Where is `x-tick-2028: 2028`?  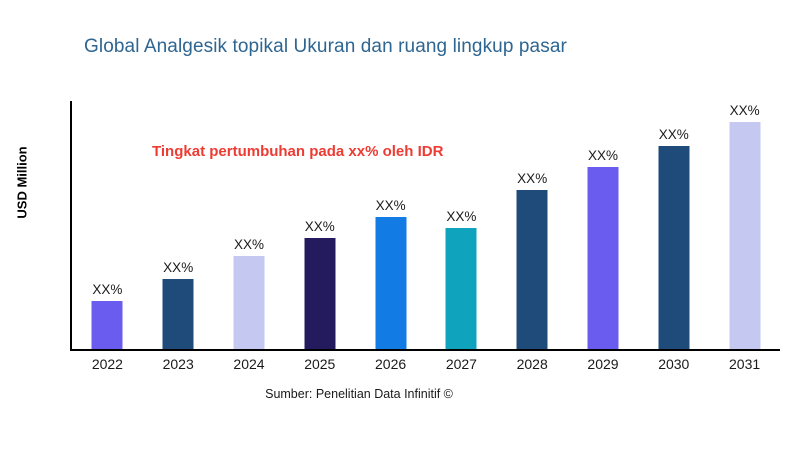
x-tick-2028: 2028 is located at coordinates (532, 364).